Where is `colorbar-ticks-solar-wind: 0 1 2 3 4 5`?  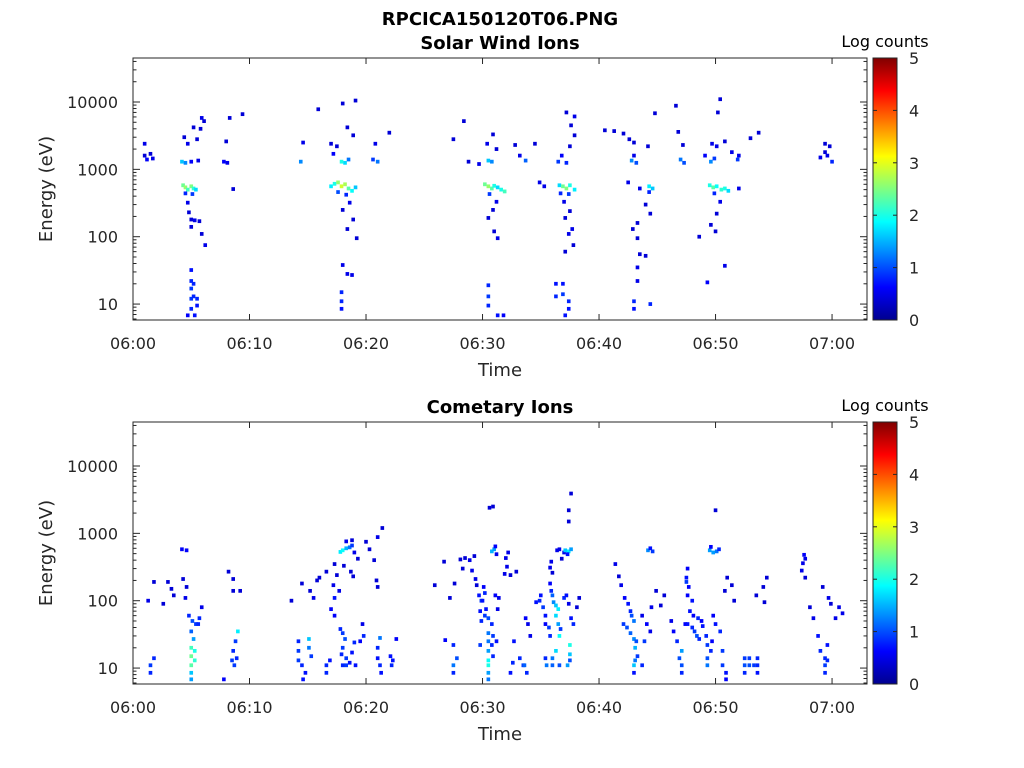 colorbar-ticks-solar-wind: 0 1 2 3 4 5 is located at coordinates (896, 189).